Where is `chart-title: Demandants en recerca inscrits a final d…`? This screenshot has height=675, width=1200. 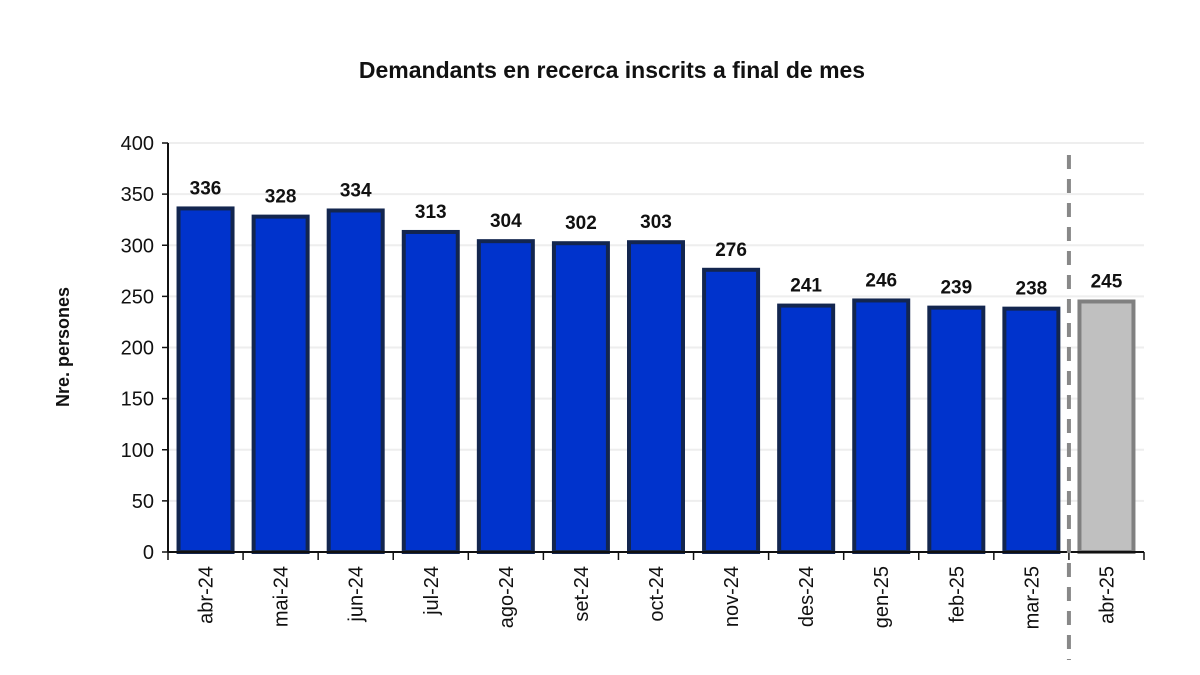
chart-title: Demandants en recerca inscrits a final d… is located at coordinates (612, 70).